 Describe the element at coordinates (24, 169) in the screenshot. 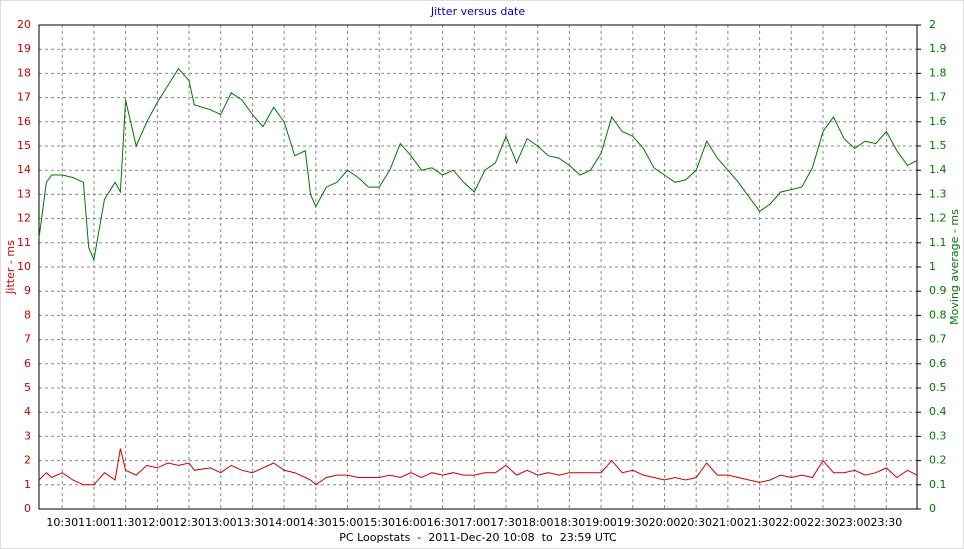

I see `y-tick-label: 14` at that location.